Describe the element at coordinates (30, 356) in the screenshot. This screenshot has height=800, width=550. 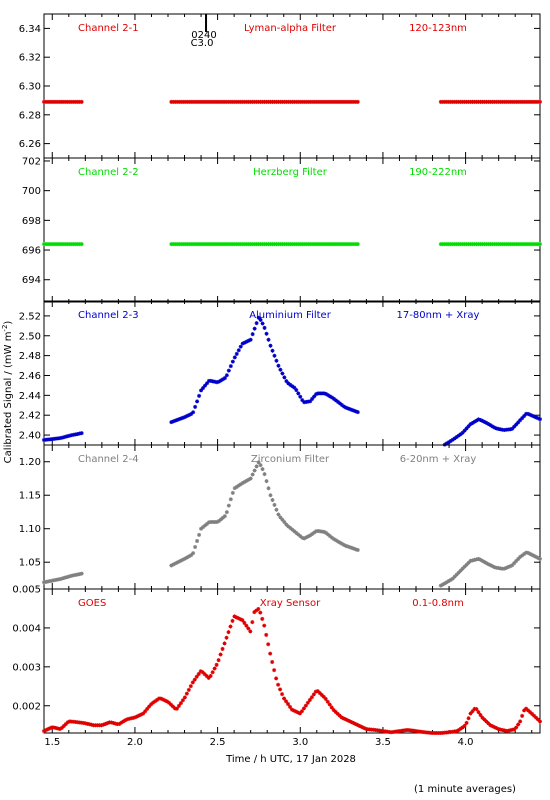
I see `y-tick-label: 2.48` at that location.